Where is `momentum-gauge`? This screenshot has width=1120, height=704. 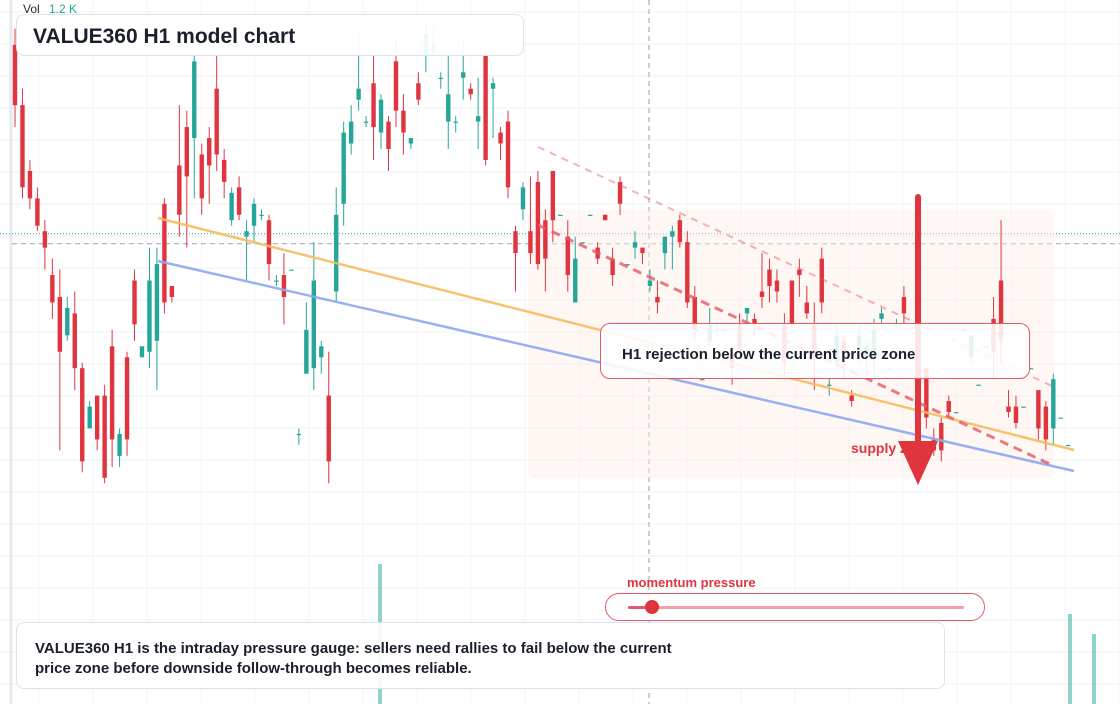
momentum-gauge is located at coordinates (795, 607).